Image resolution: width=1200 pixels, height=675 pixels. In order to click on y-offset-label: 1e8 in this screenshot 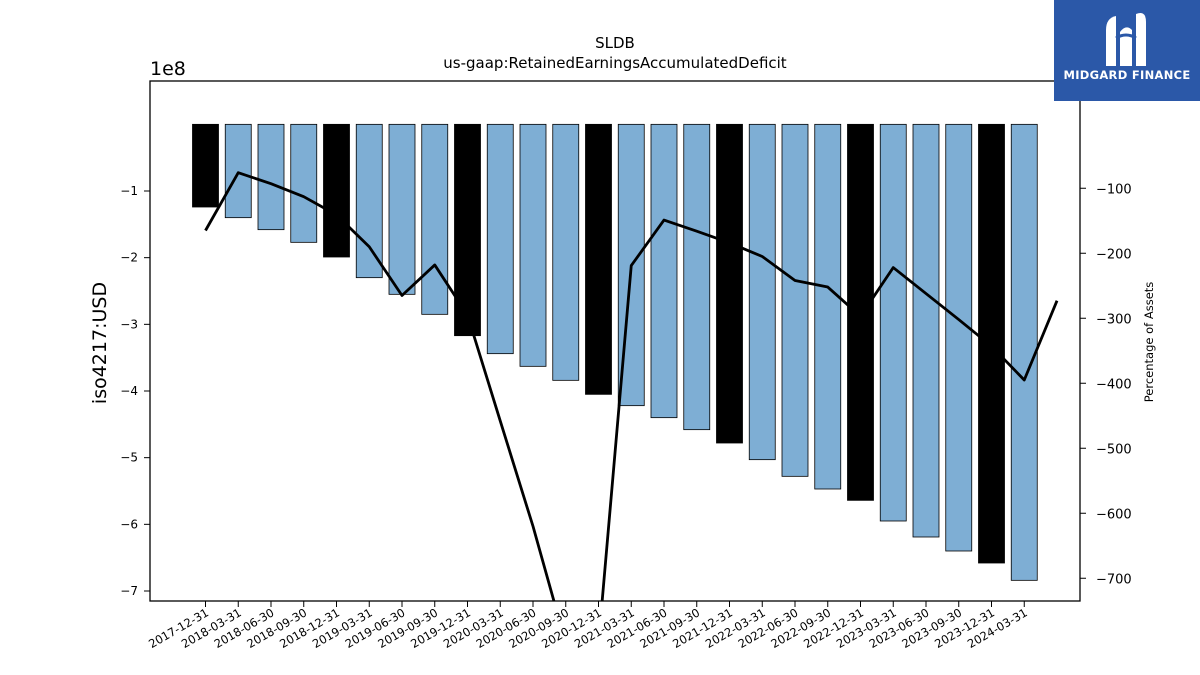, I will do `click(168, 69)`.